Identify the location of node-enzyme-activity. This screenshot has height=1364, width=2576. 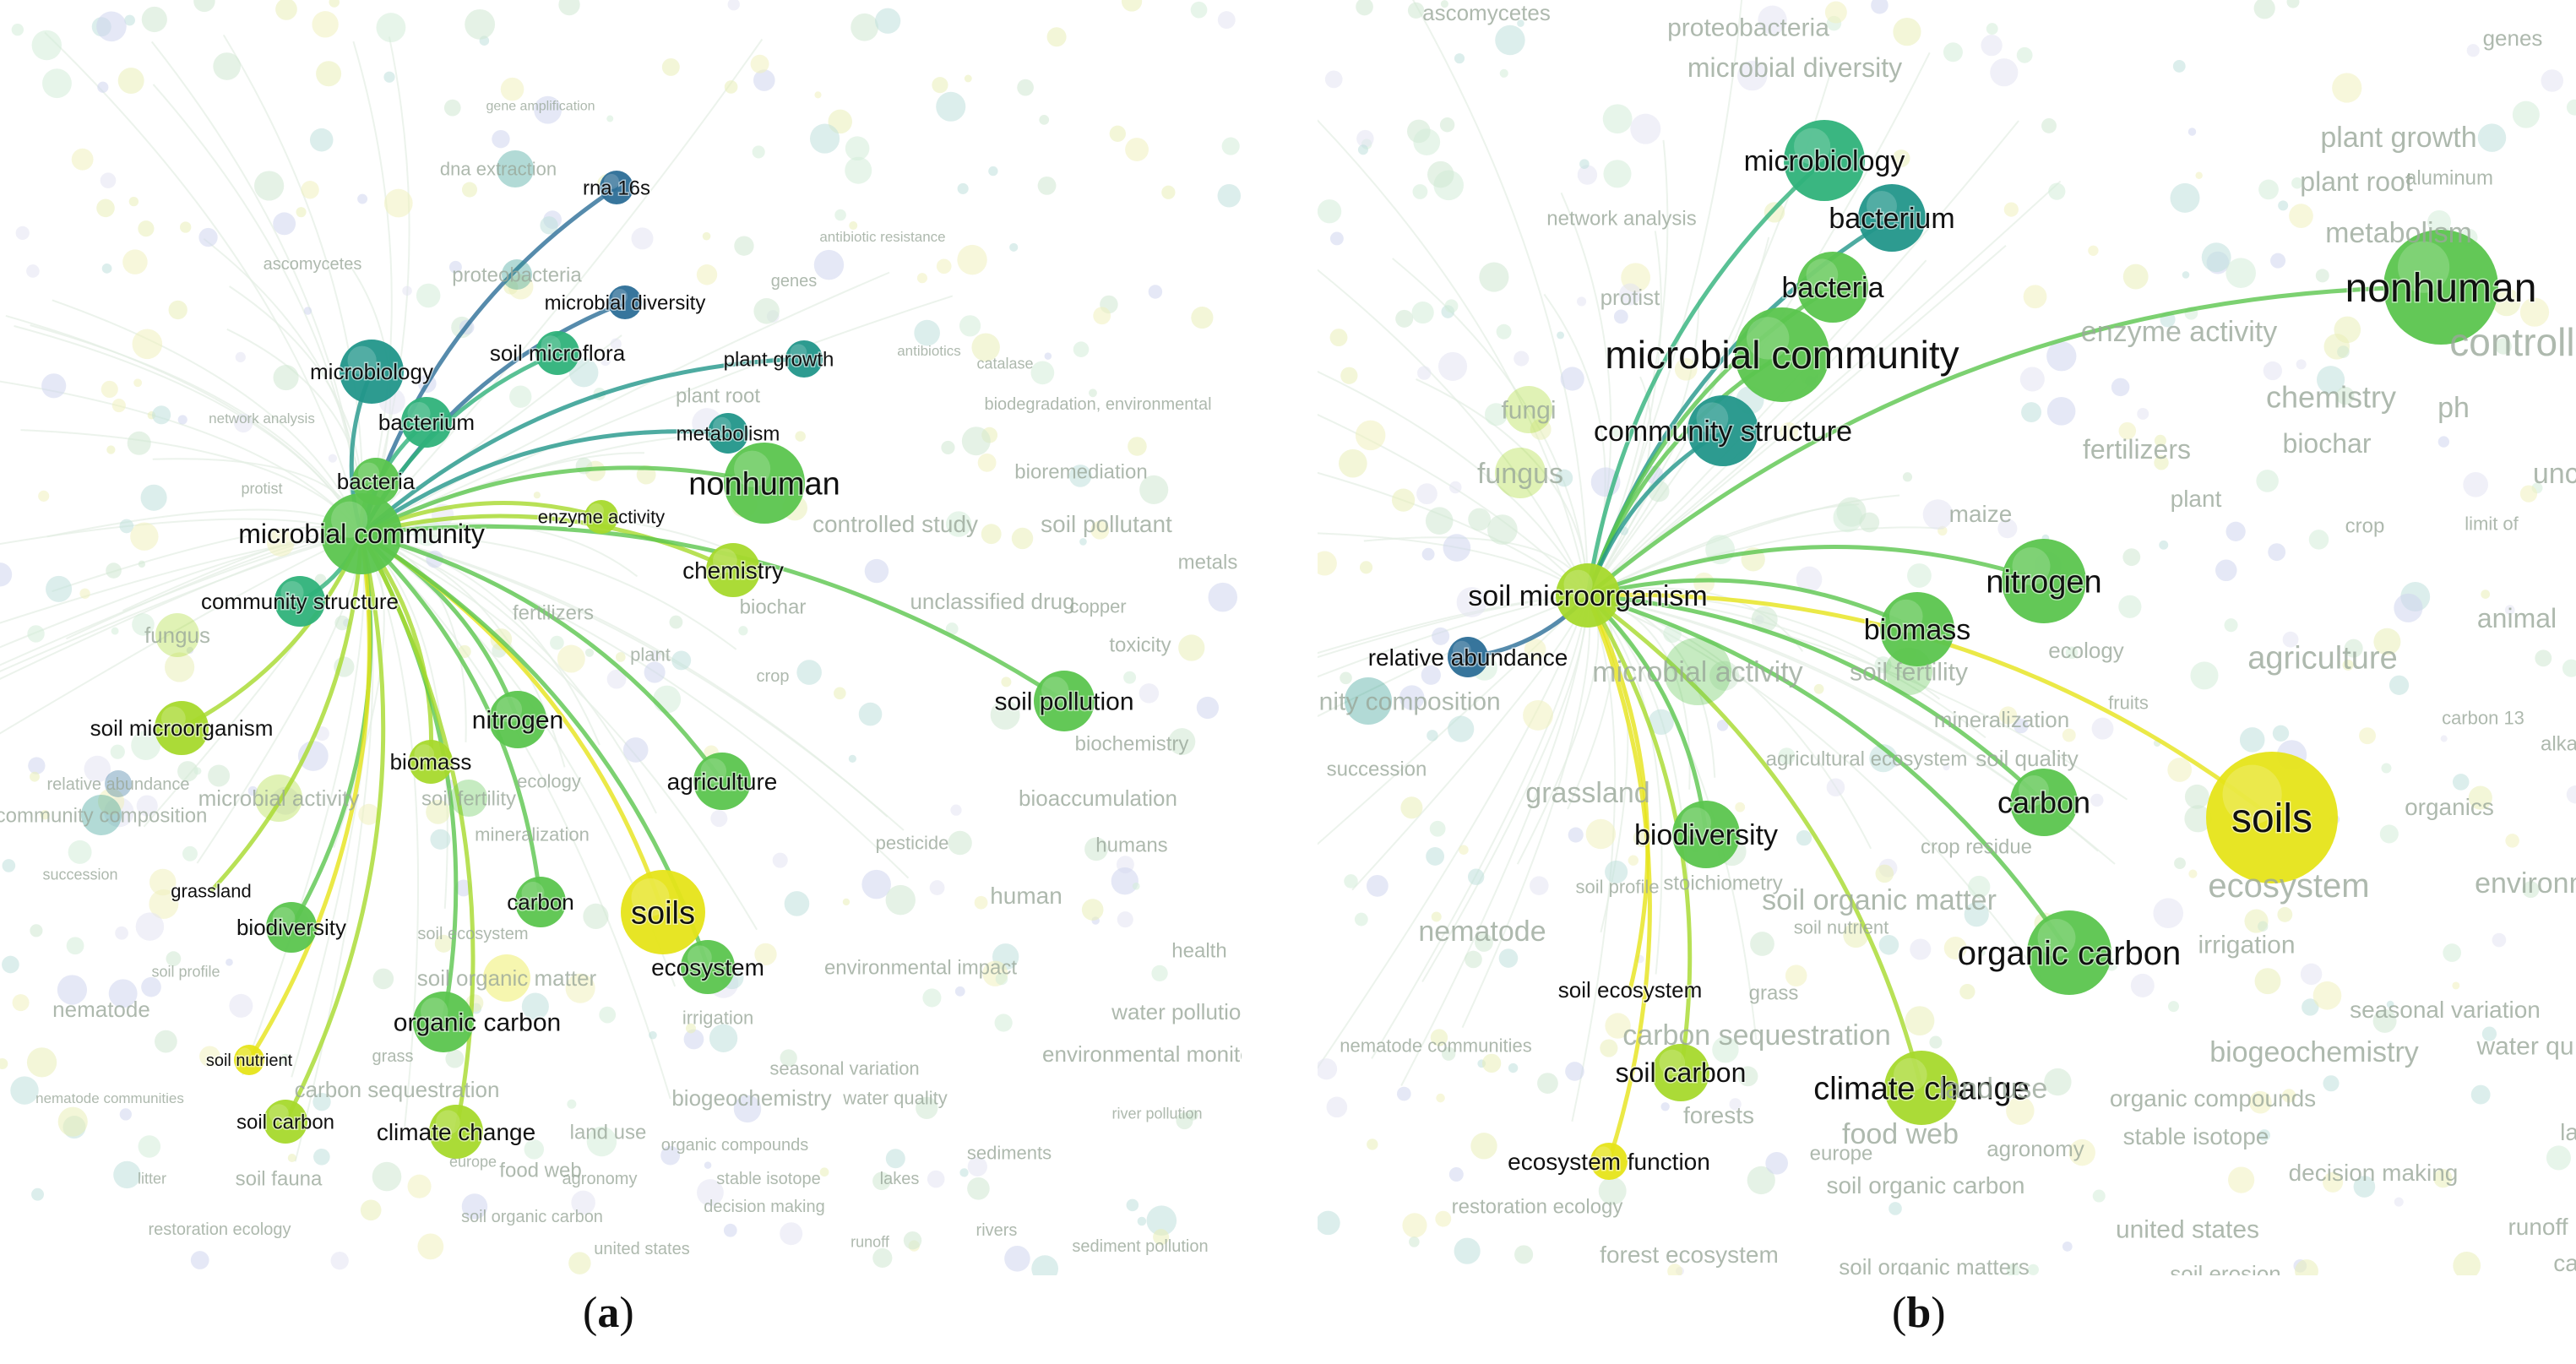
(601, 517).